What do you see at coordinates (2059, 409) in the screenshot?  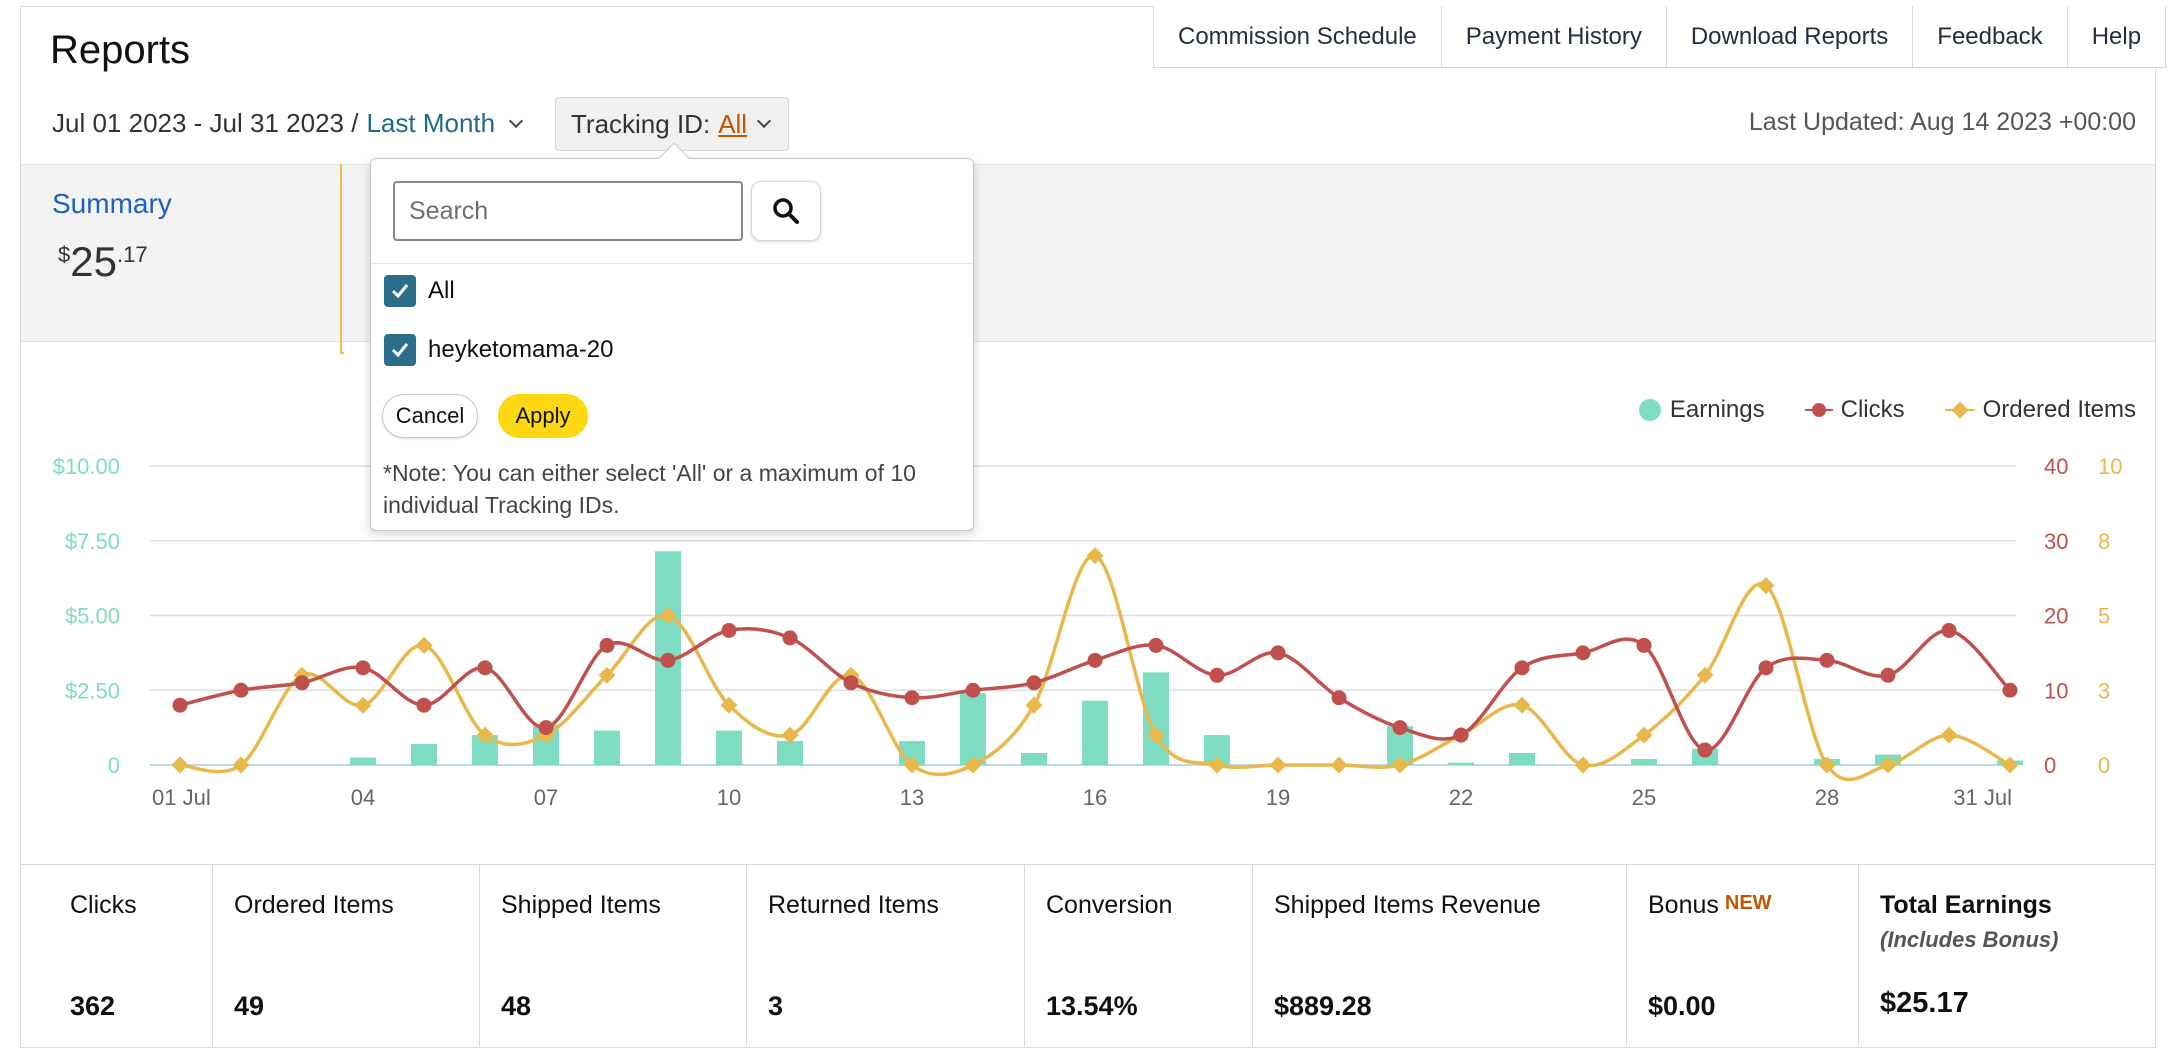 I see `legend-ordered-label: Ordered Items` at bounding box center [2059, 409].